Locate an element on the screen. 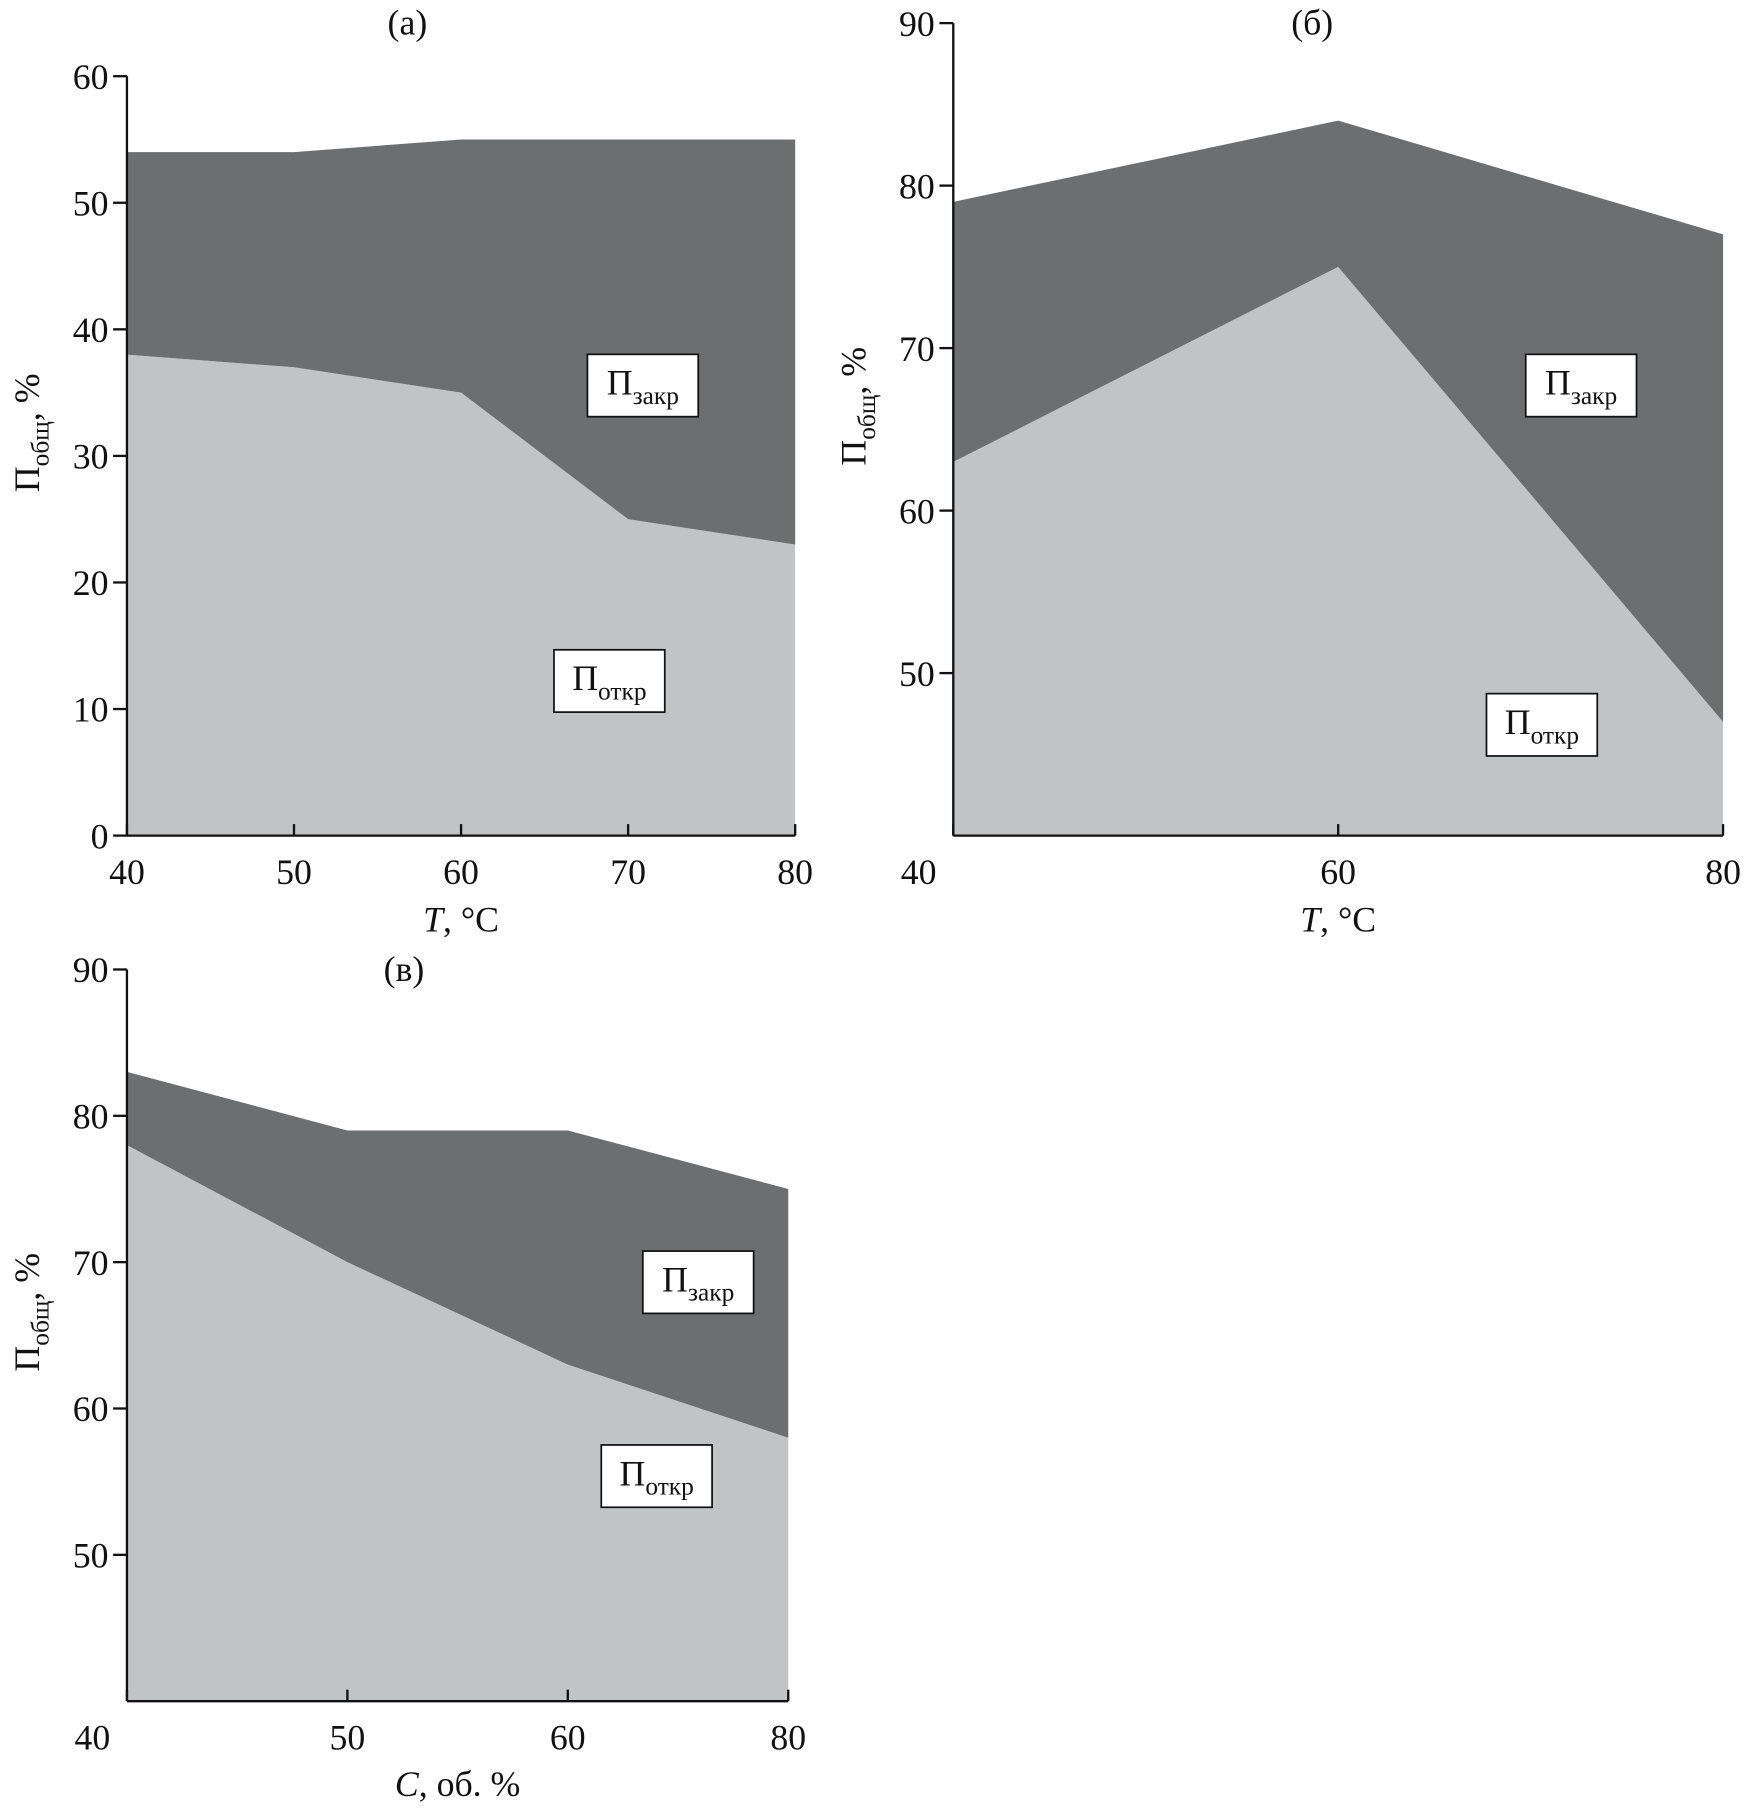  panel-title: (в) is located at coordinates (404, 969).